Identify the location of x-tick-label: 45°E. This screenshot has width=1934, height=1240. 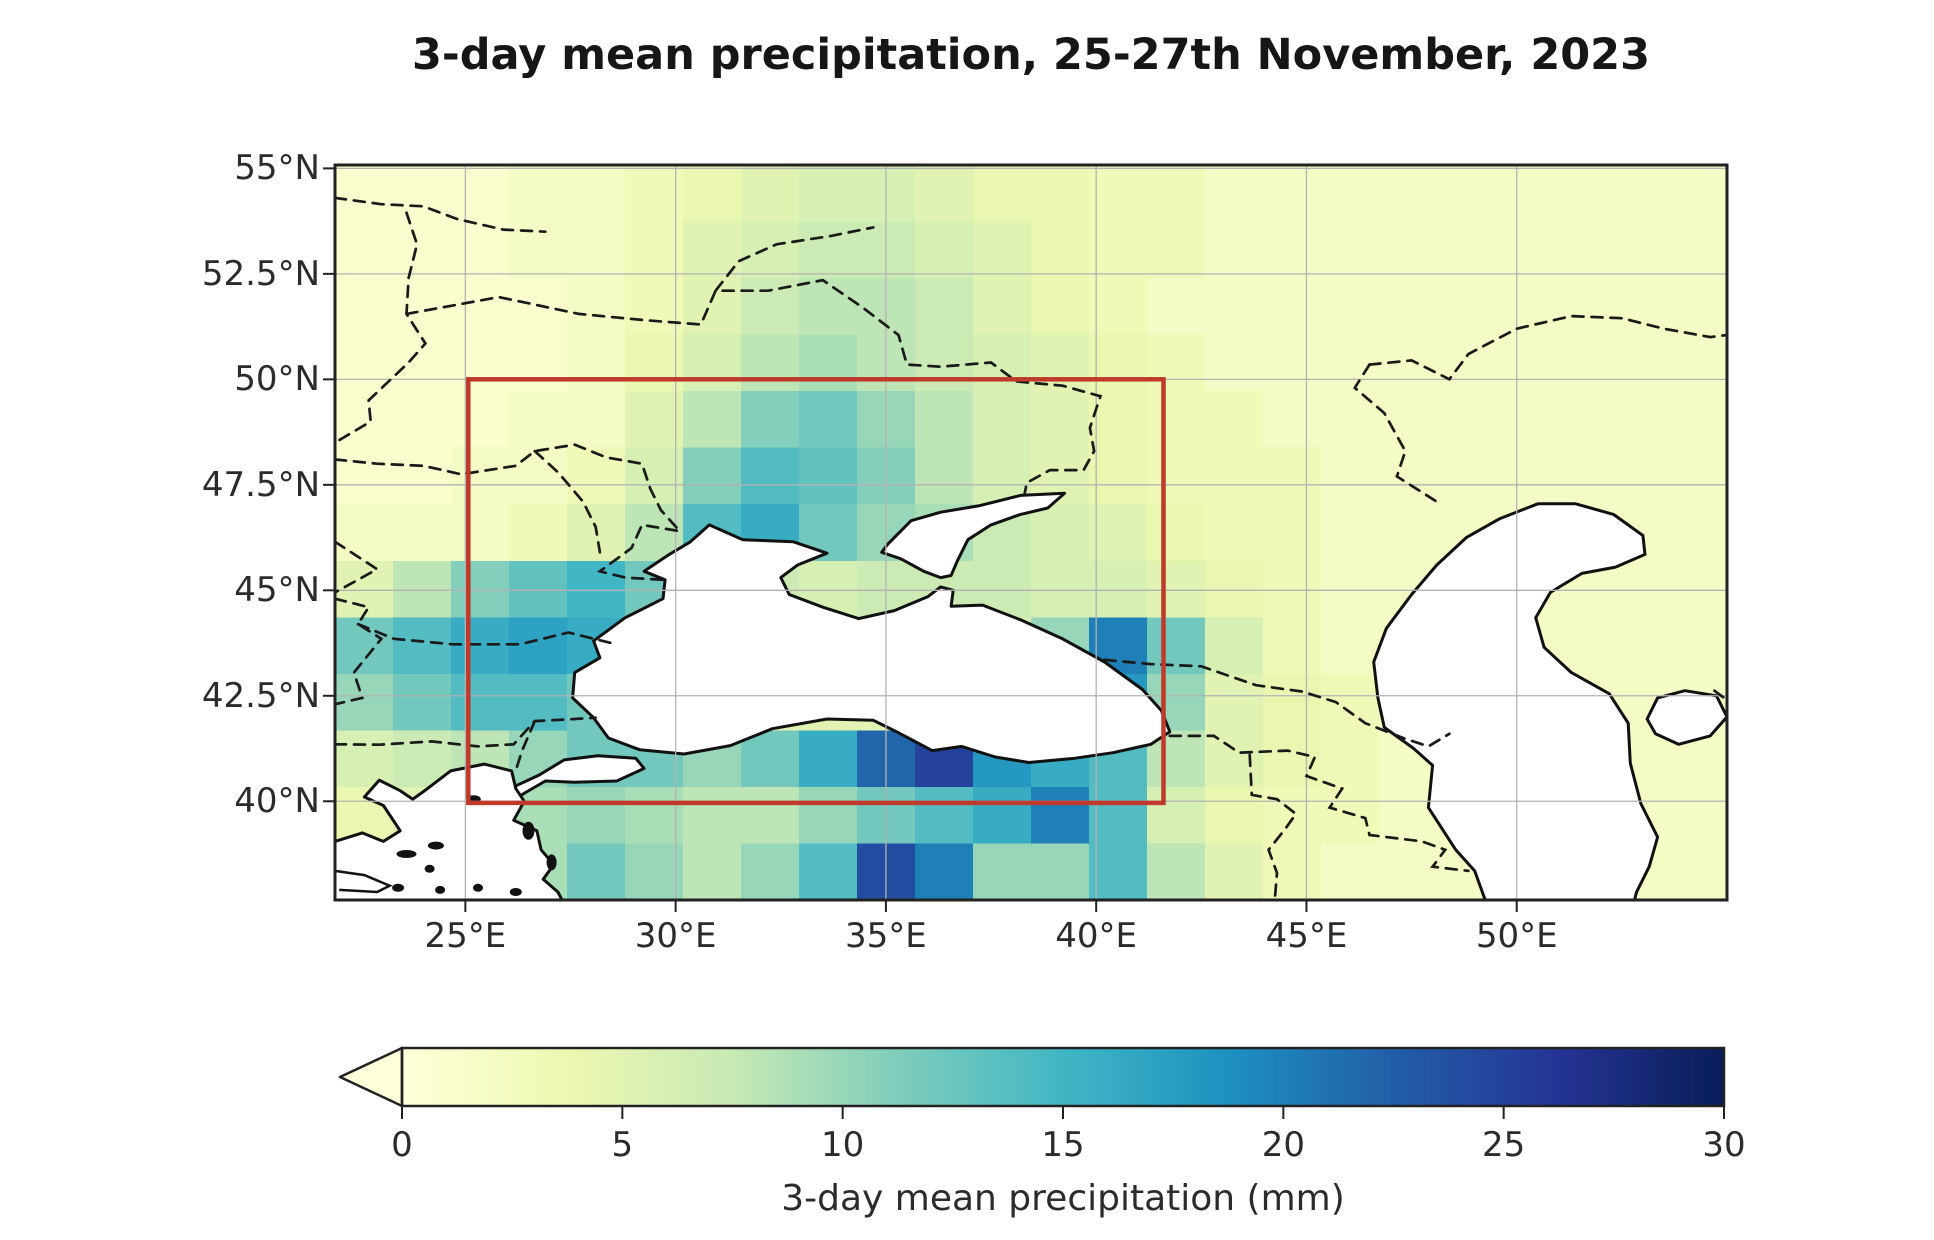
(1306, 936).